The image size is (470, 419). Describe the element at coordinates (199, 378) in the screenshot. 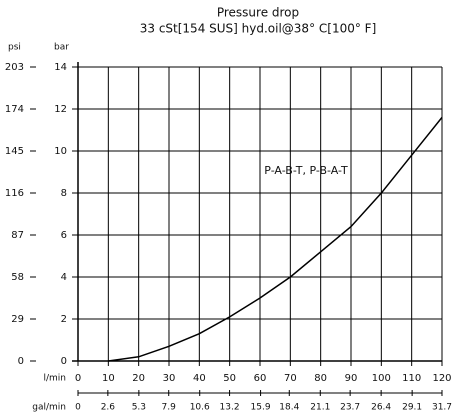

I see `x-tick-label: 40` at that location.